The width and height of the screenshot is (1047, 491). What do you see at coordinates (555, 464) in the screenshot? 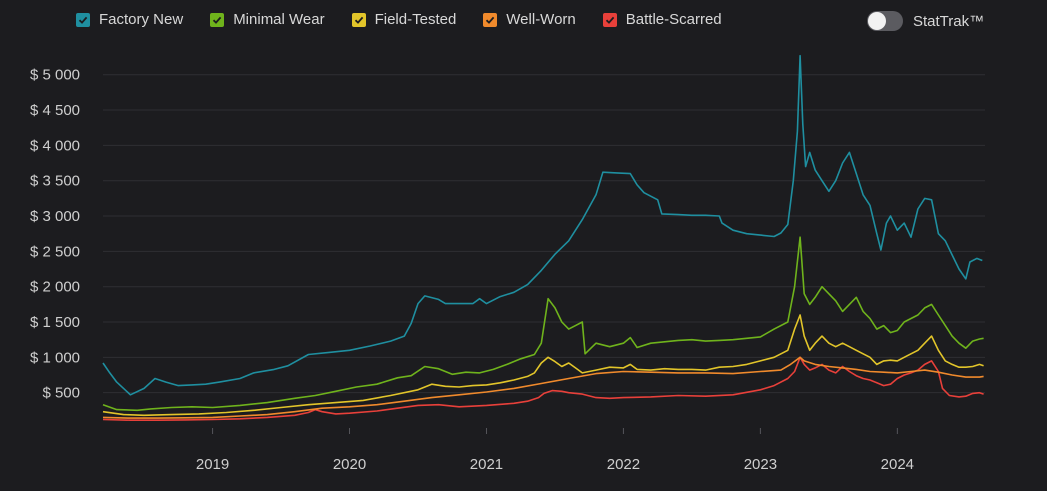
I see `x-axis: 2019 2020 2021 2022 2023 2024` at bounding box center [555, 464].